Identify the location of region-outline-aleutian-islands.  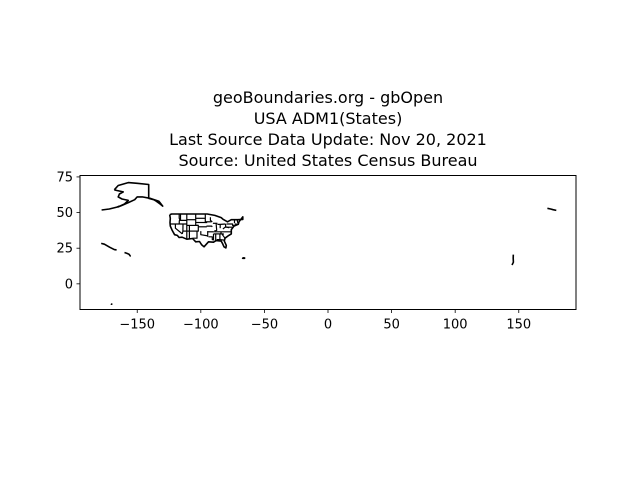
(110, 208).